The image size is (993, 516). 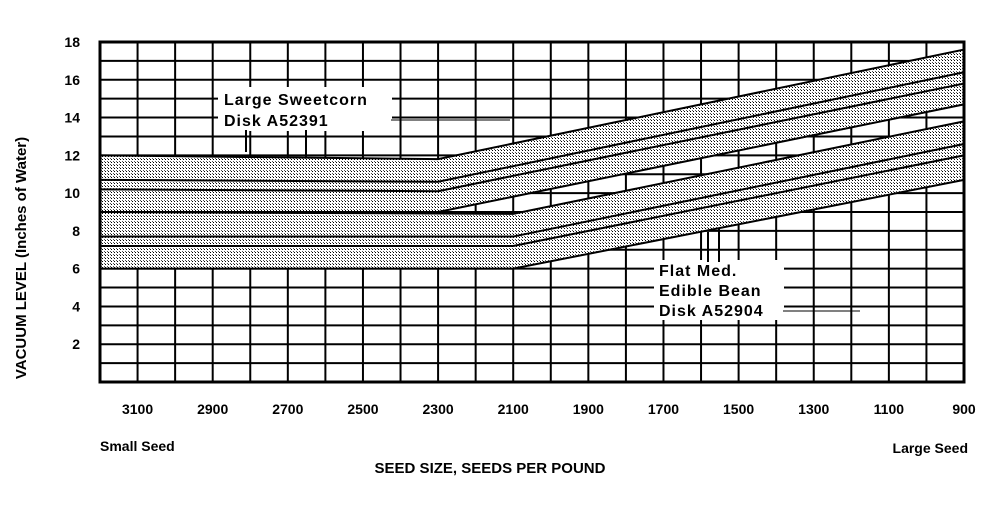 What do you see at coordinates (711, 311) in the screenshot?
I see `bean-label-line3: Disk A52904` at bounding box center [711, 311].